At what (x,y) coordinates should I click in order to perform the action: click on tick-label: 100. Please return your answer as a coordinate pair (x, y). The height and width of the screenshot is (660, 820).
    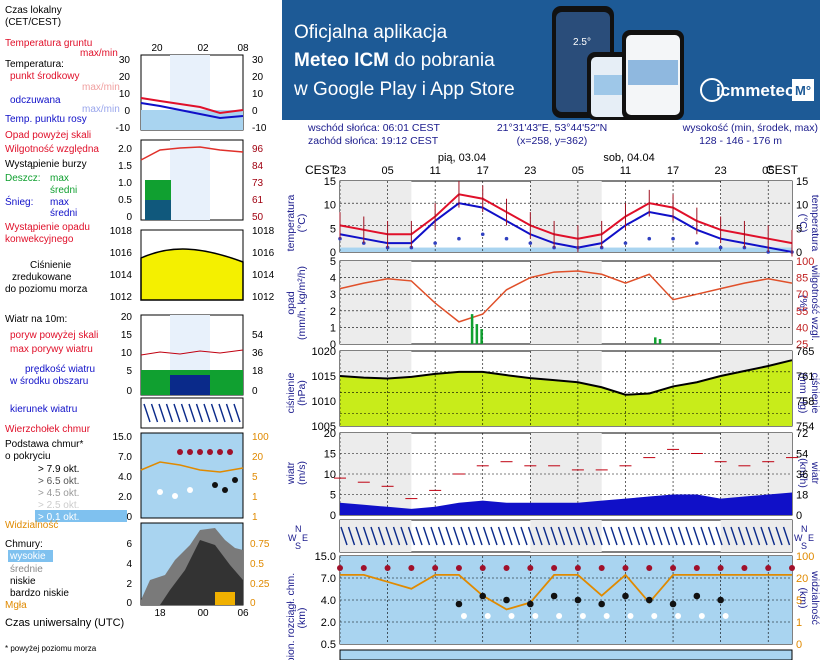
    Looking at the image, I should click on (805, 262).